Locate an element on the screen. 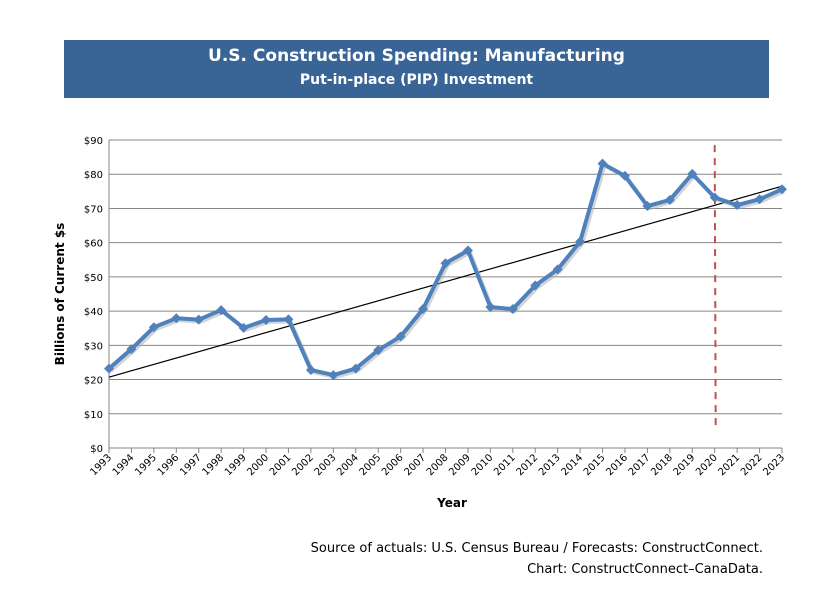 The height and width of the screenshot is (600, 833). x-tick-label: 2000 is located at coordinates (258, 465).